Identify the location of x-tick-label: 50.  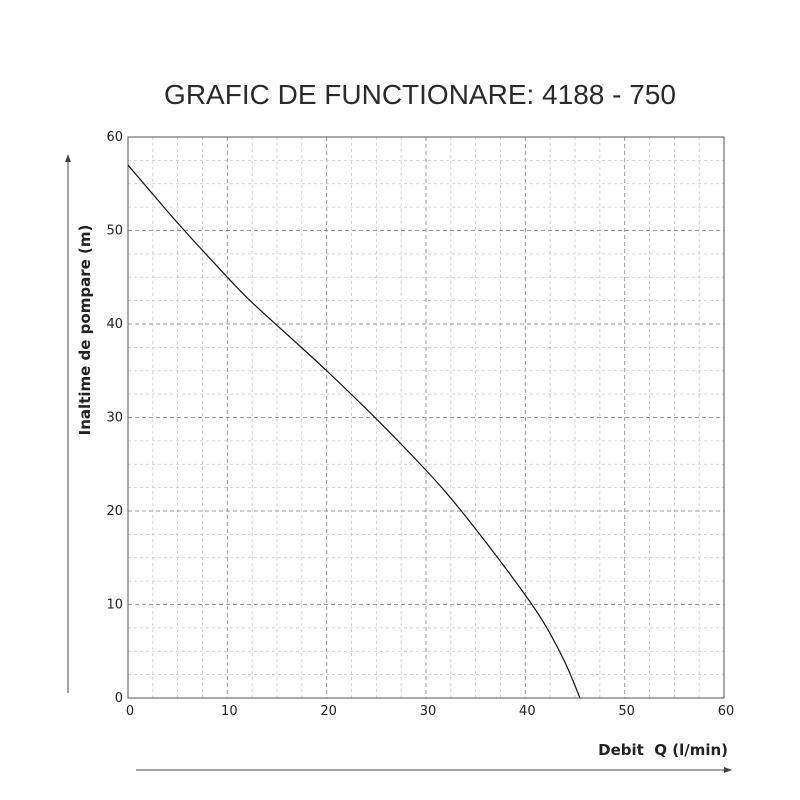
(626, 711).